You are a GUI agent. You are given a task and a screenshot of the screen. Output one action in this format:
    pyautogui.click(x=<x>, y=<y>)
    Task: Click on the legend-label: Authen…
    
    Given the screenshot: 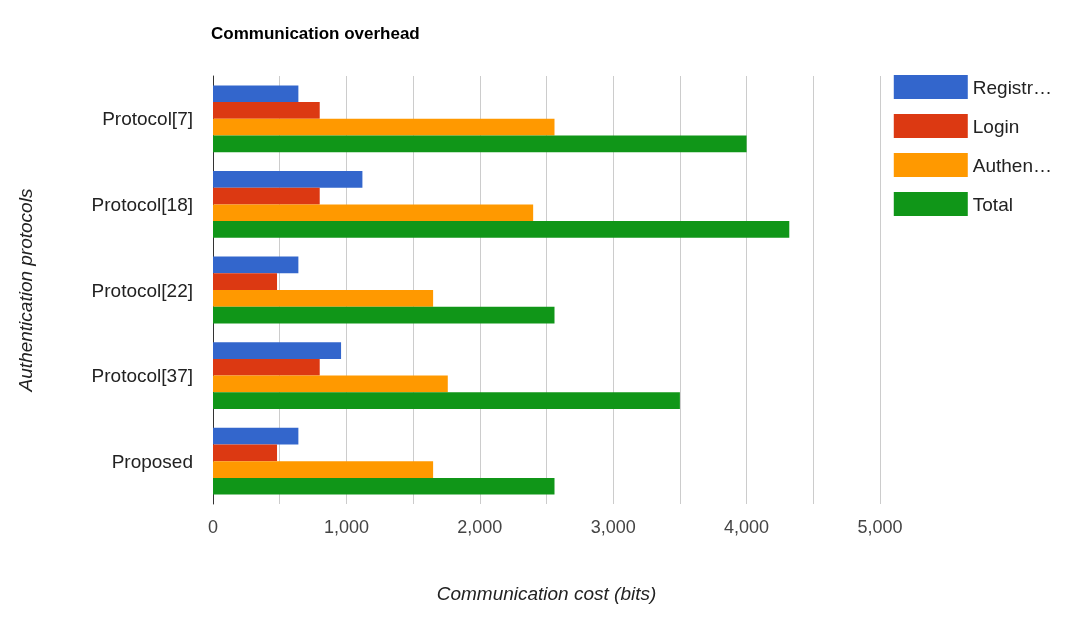 What is the action you would take?
    pyautogui.click(x=1012, y=165)
    